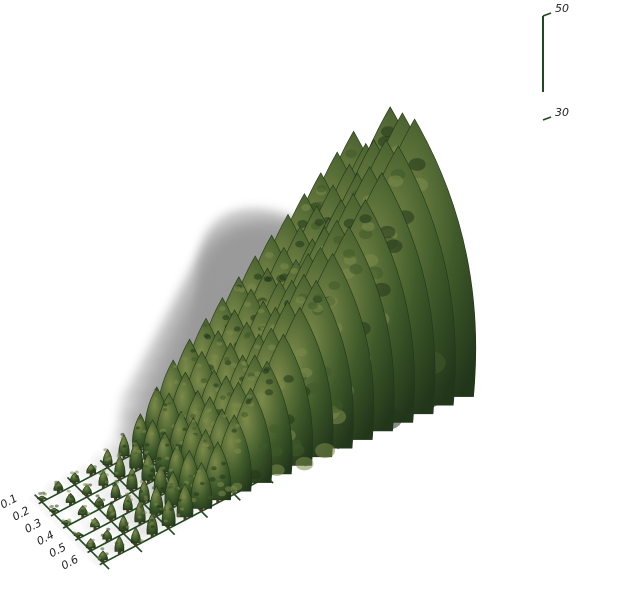 The image size is (620, 597). What do you see at coordinates (555, 61) in the screenshot?
I see `height-axis: 50 30` at bounding box center [555, 61].